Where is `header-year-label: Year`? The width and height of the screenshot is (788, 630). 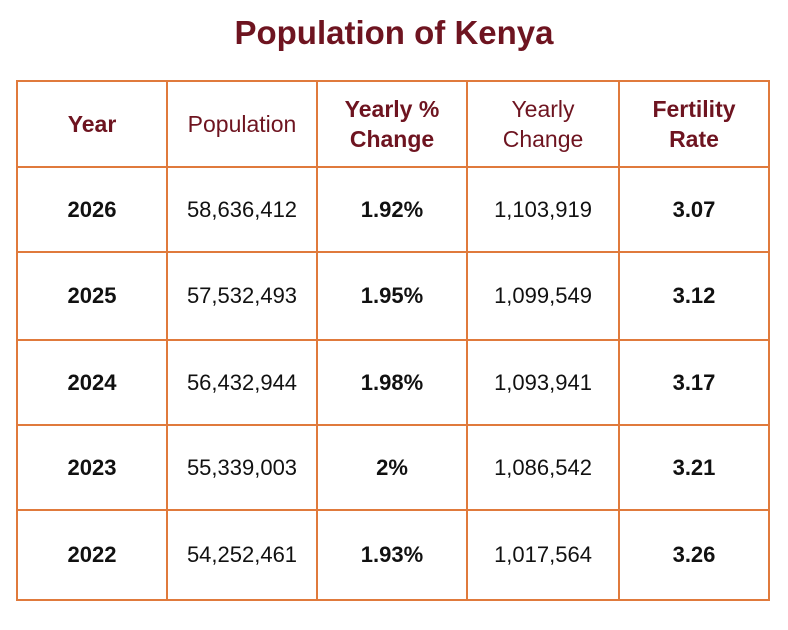
header-year-label: Year is located at coordinates (92, 124).